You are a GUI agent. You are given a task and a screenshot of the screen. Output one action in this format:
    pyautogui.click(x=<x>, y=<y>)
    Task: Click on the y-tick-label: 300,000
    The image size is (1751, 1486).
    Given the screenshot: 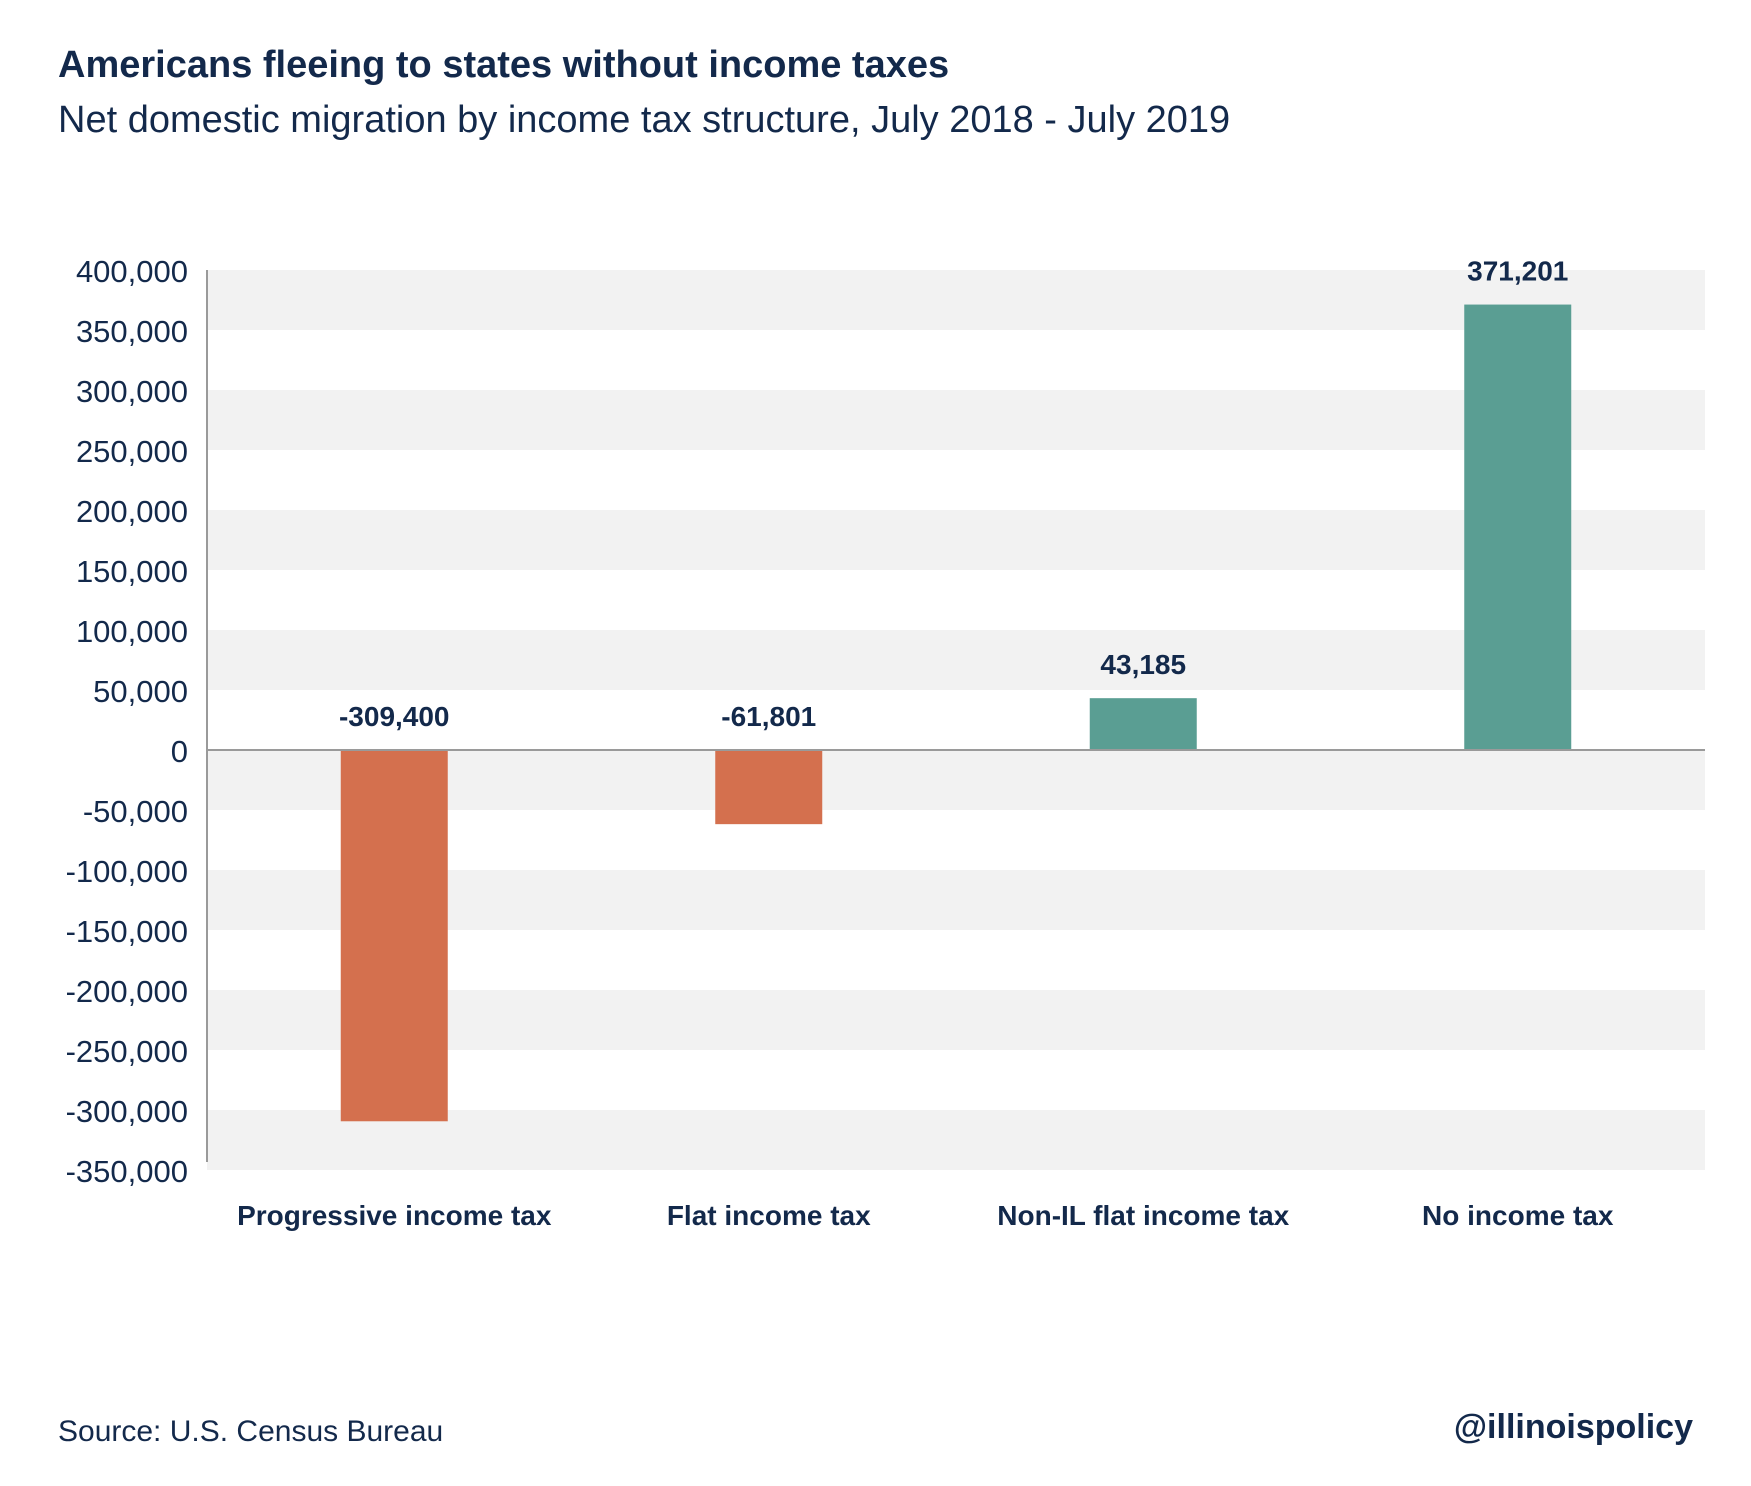 What is the action you would take?
    pyautogui.click(x=132, y=391)
    